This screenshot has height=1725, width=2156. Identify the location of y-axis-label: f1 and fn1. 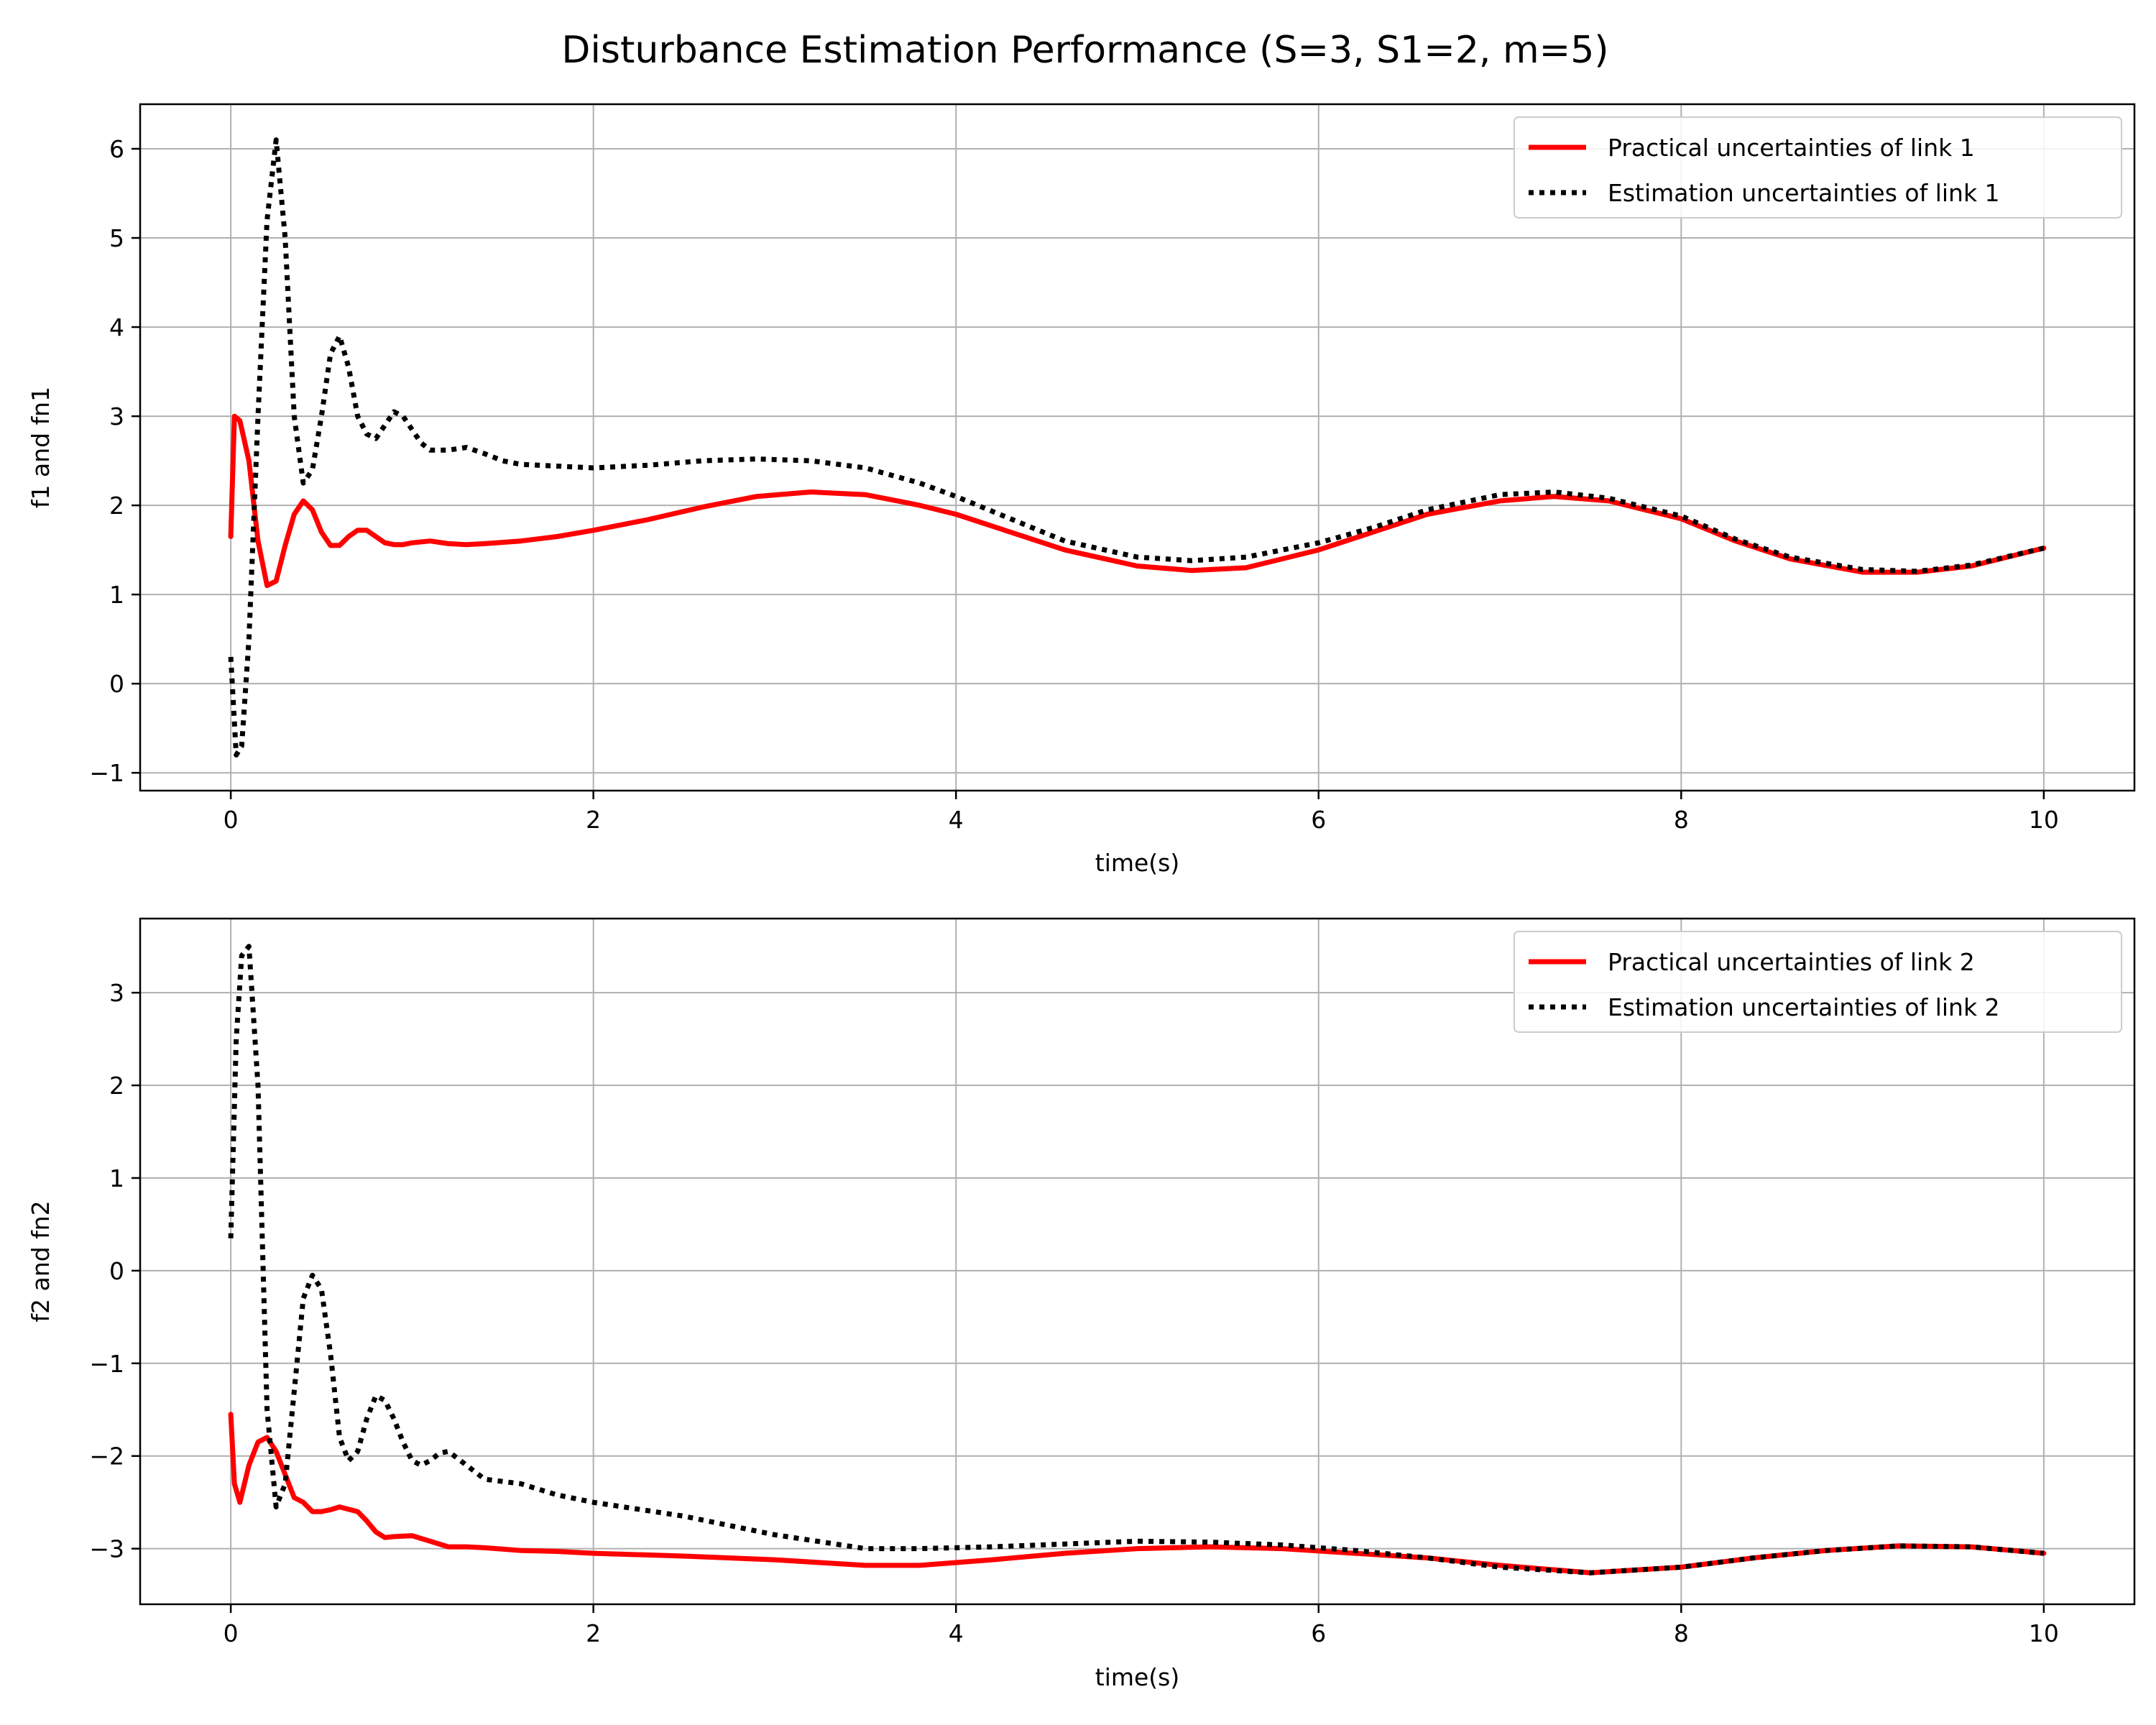
(41, 447).